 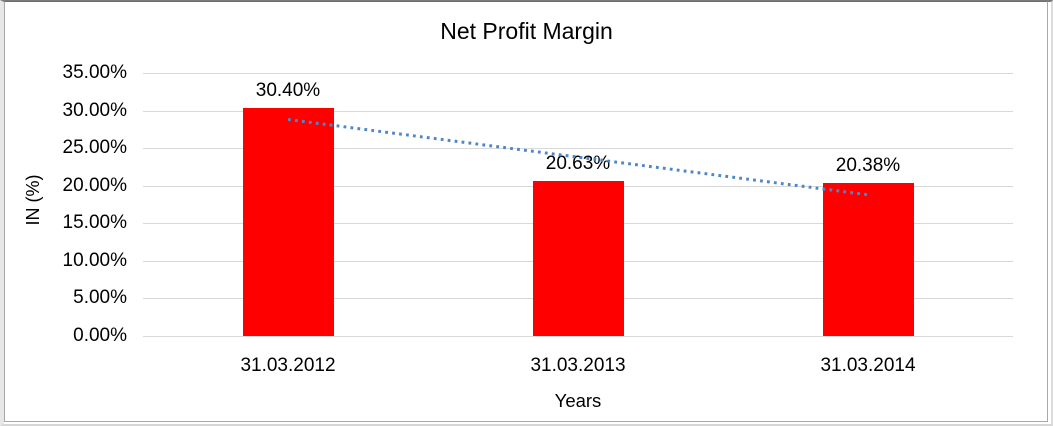 What do you see at coordinates (868, 365) in the screenshot?
I see `x-tick-label: 31.03.2014` at bounding box center [868, 365].